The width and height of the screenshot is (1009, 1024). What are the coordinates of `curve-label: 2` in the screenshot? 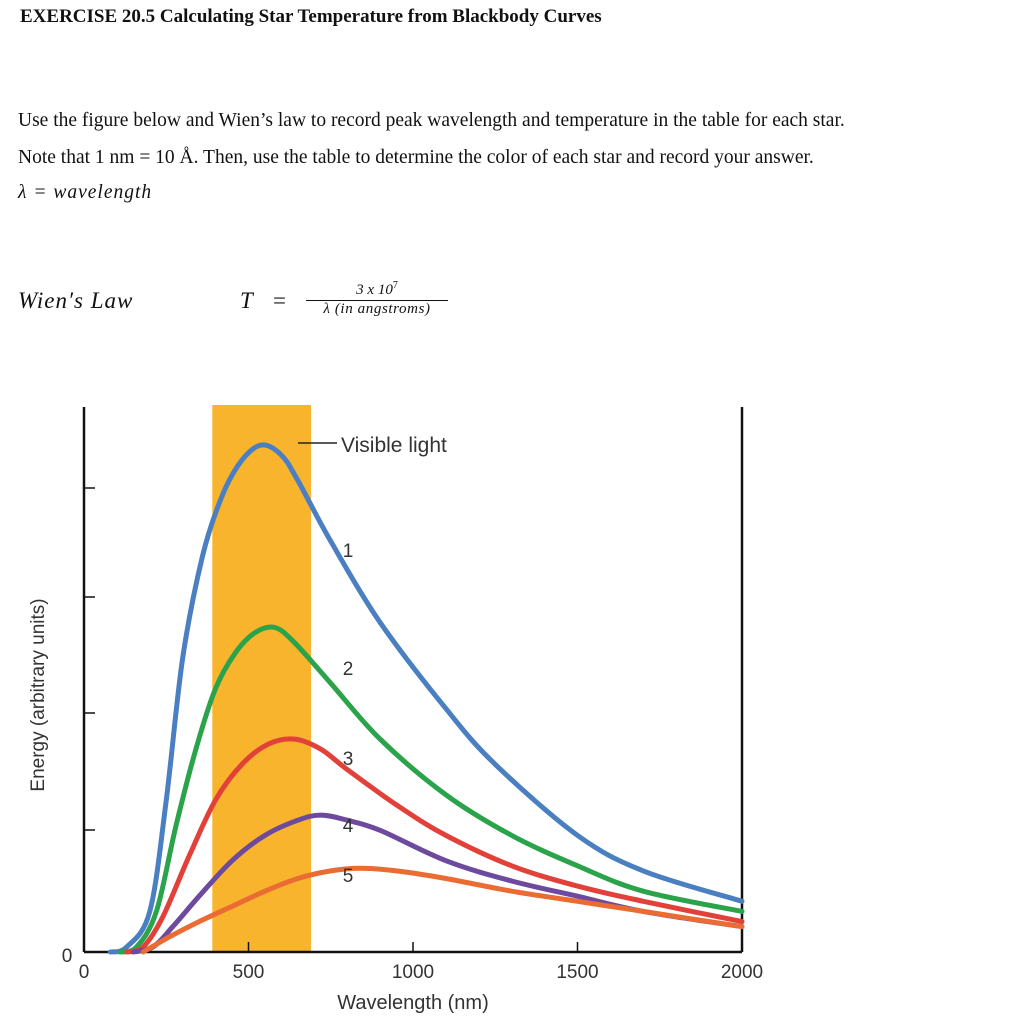 It's located at (348, 669).